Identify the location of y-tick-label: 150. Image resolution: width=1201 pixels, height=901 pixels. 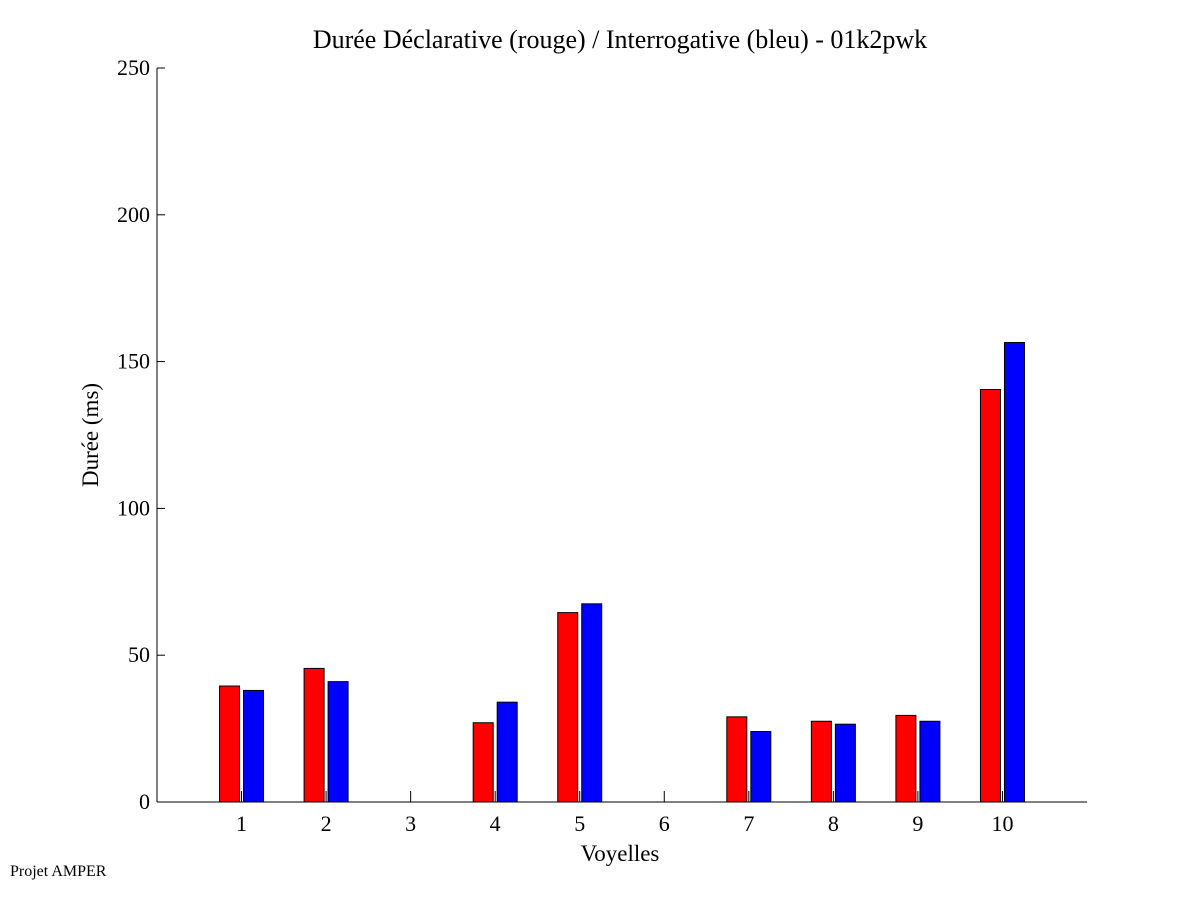
(133, 361).